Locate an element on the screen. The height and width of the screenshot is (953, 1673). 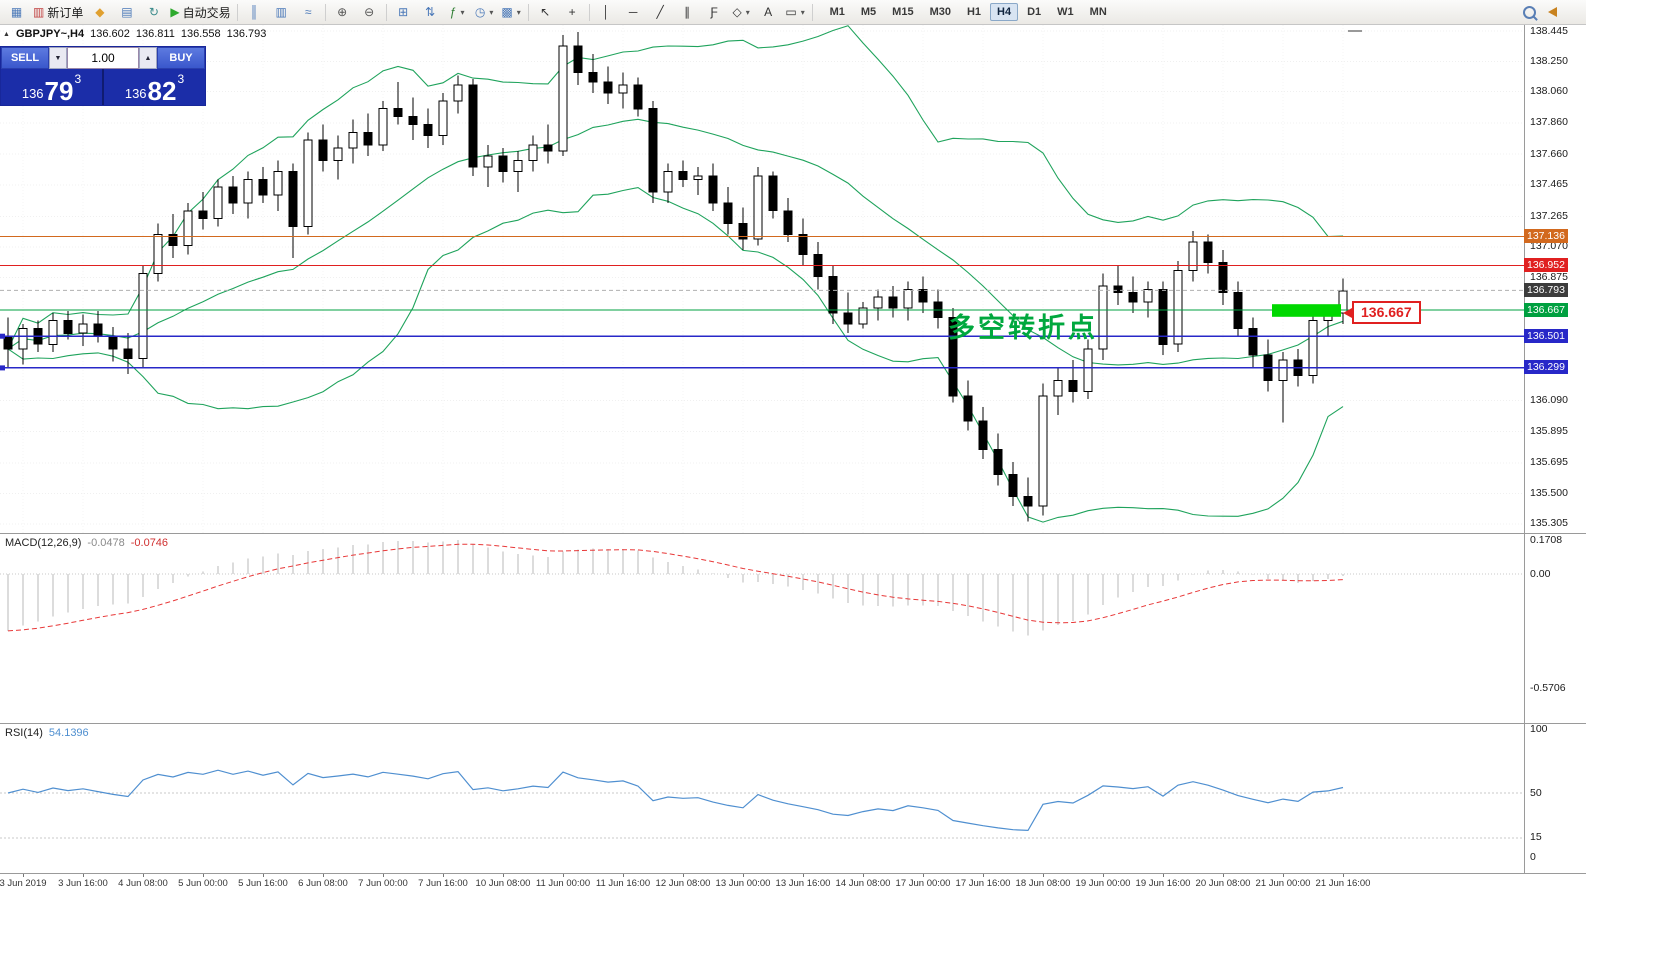
auto-trading-icon: ▶ is located at coordinates (175, 12).